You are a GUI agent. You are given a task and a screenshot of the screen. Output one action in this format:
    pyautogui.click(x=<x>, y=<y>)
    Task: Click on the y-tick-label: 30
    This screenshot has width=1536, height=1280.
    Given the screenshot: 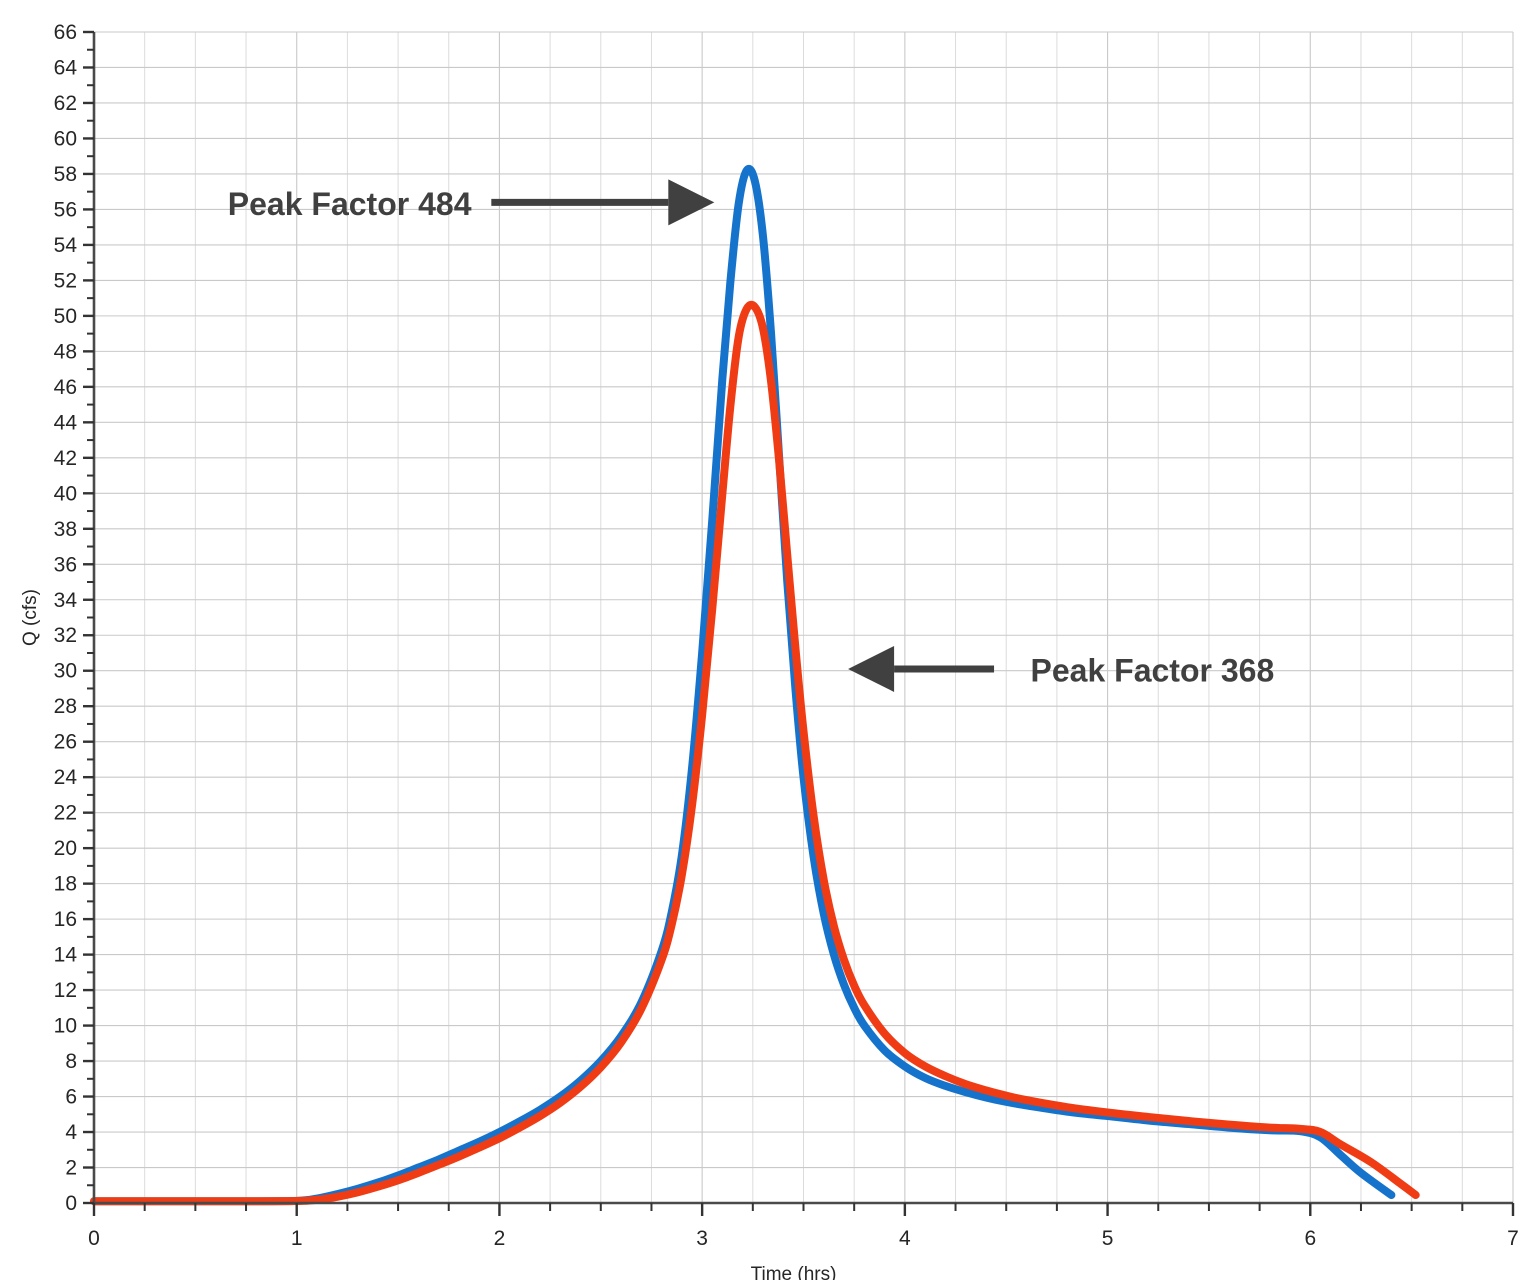 What is the action you would take?
    pyautogui.click(x=65, y=671)
    